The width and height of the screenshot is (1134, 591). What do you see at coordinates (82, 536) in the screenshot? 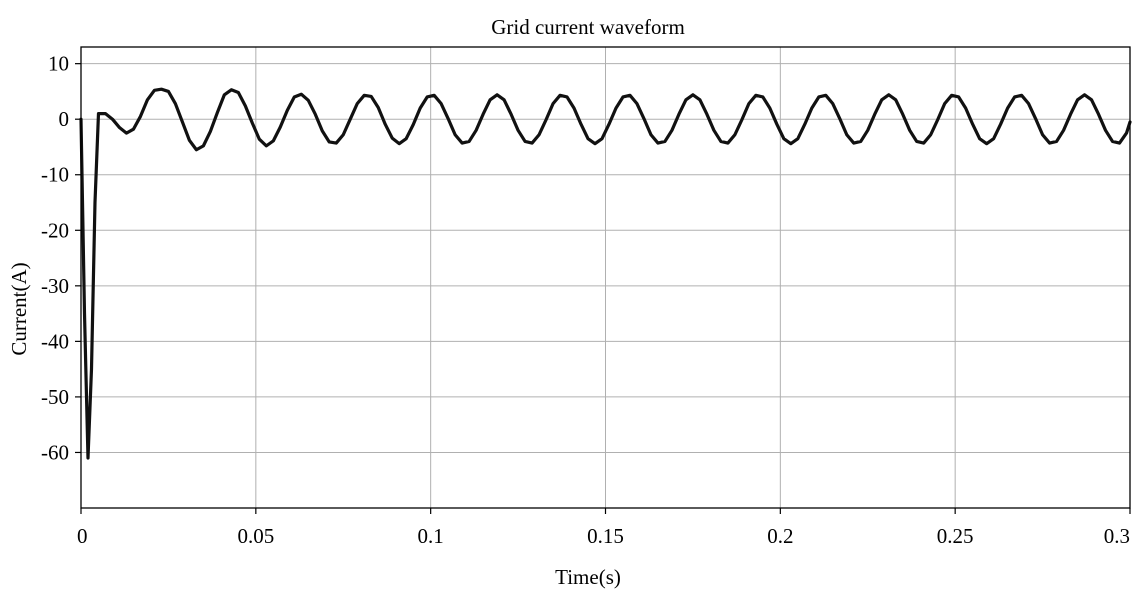
I see `x-tick-label: 0` at bounding box center [82, 536].